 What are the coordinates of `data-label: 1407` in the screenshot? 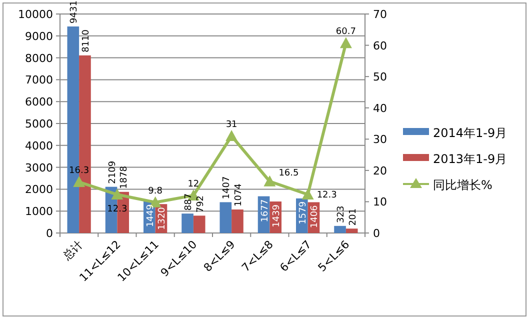 It's located at (227, 188).